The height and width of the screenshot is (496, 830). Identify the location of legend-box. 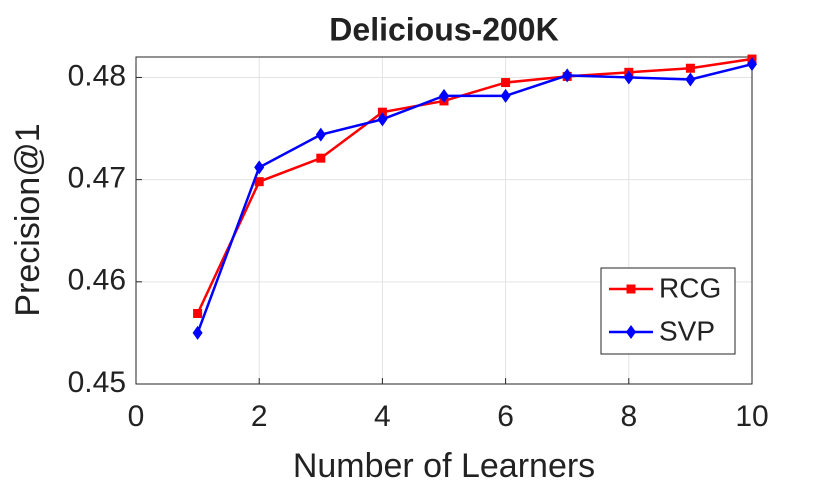
(668, 311).